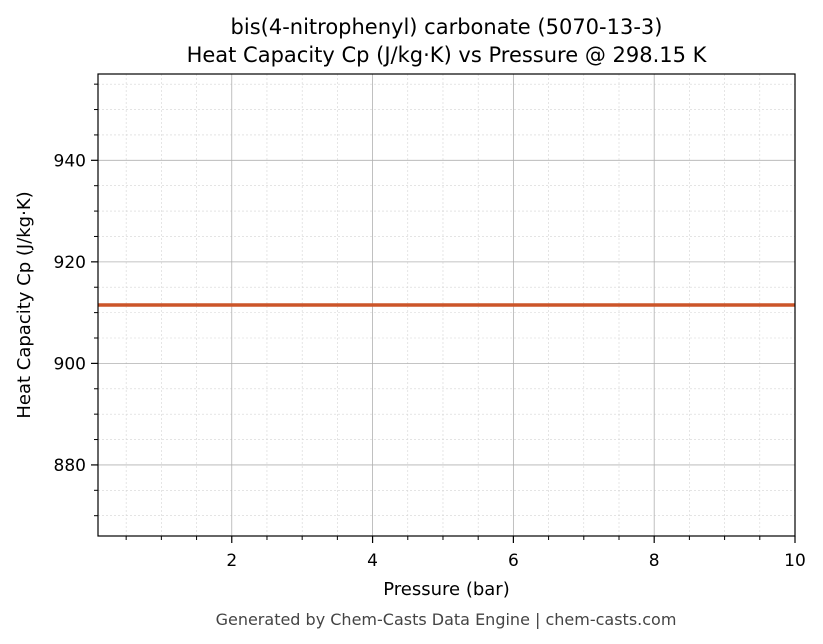  Describe the element at coordinates (231, 561) in the screenshot. I see `x-tick-label: 2` at that location.